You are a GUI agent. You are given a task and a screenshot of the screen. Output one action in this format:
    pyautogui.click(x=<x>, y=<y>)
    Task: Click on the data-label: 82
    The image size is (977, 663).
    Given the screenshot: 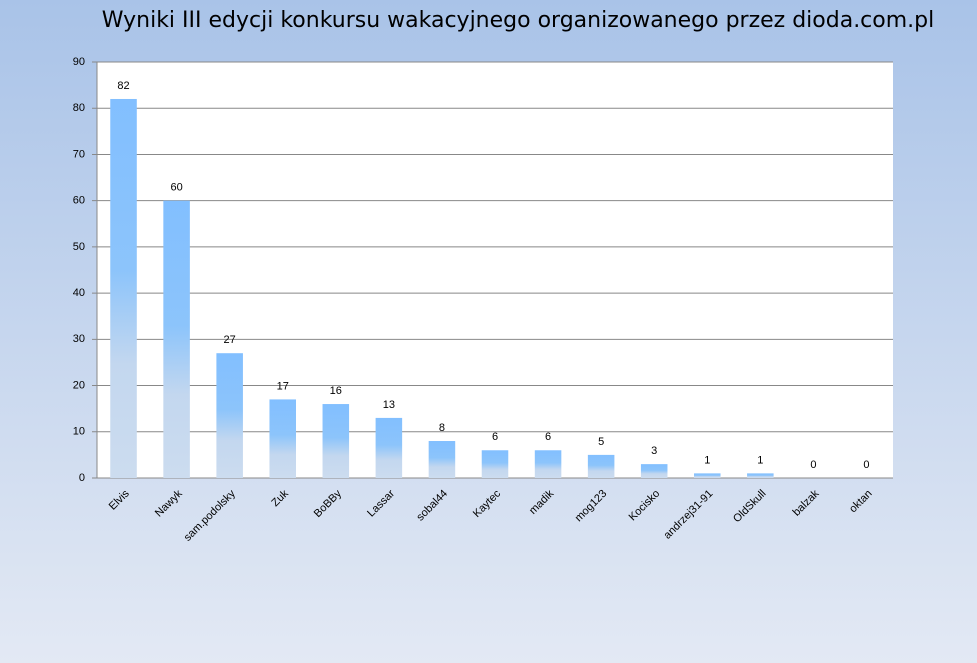 What is the action you would take?
    pyautogui.click(x=123, y=86)
    